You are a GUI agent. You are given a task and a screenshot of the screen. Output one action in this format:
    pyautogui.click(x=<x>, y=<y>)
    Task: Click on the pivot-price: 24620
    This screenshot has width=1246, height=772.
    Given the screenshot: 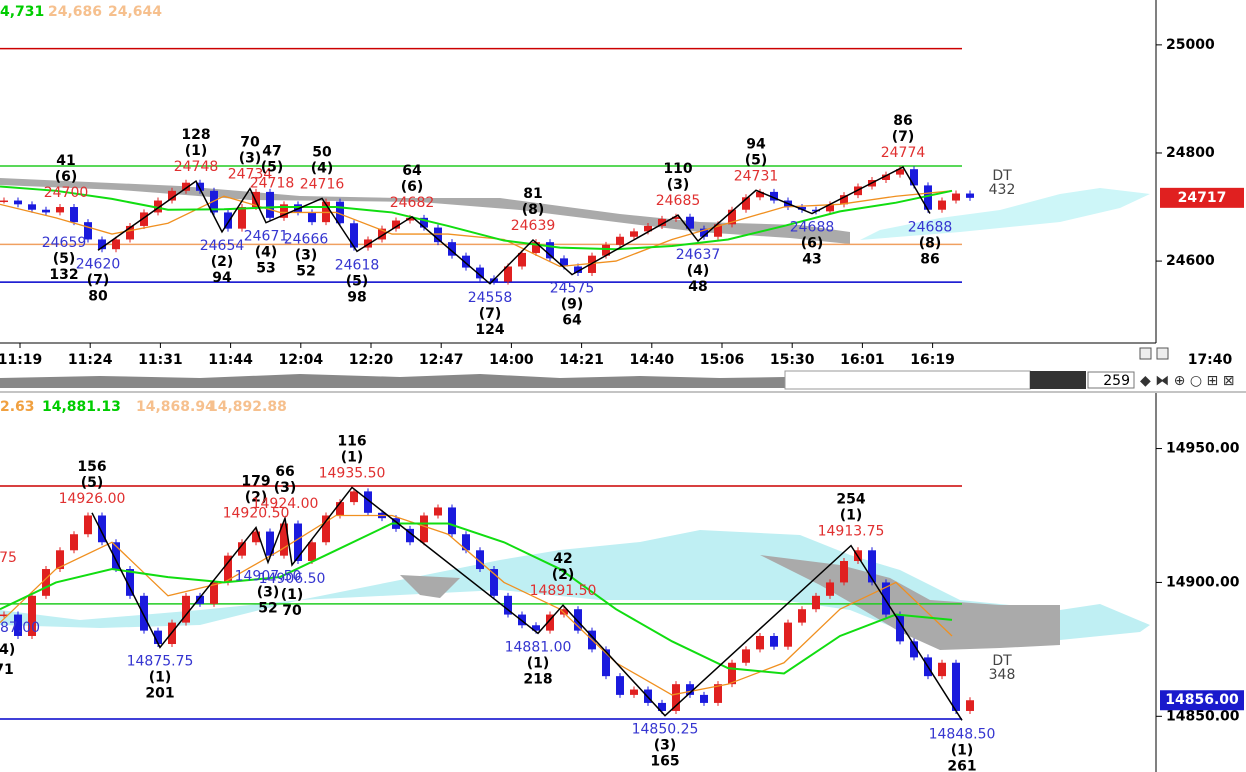 What is the action you would take?
    pyautogui.click(x=98, y=264)
    